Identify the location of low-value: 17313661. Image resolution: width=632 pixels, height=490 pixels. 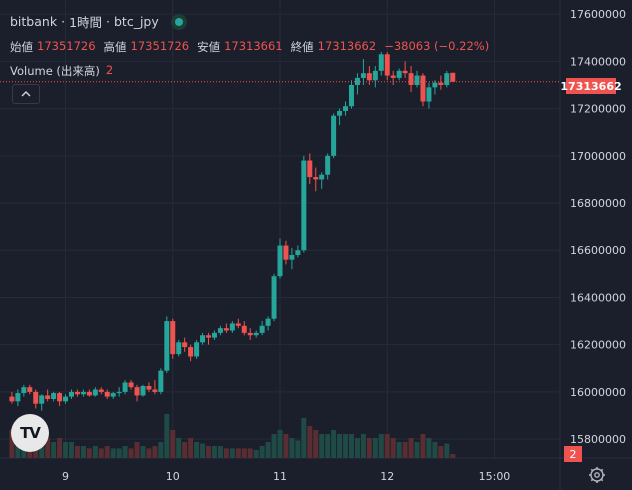
(253, 46).